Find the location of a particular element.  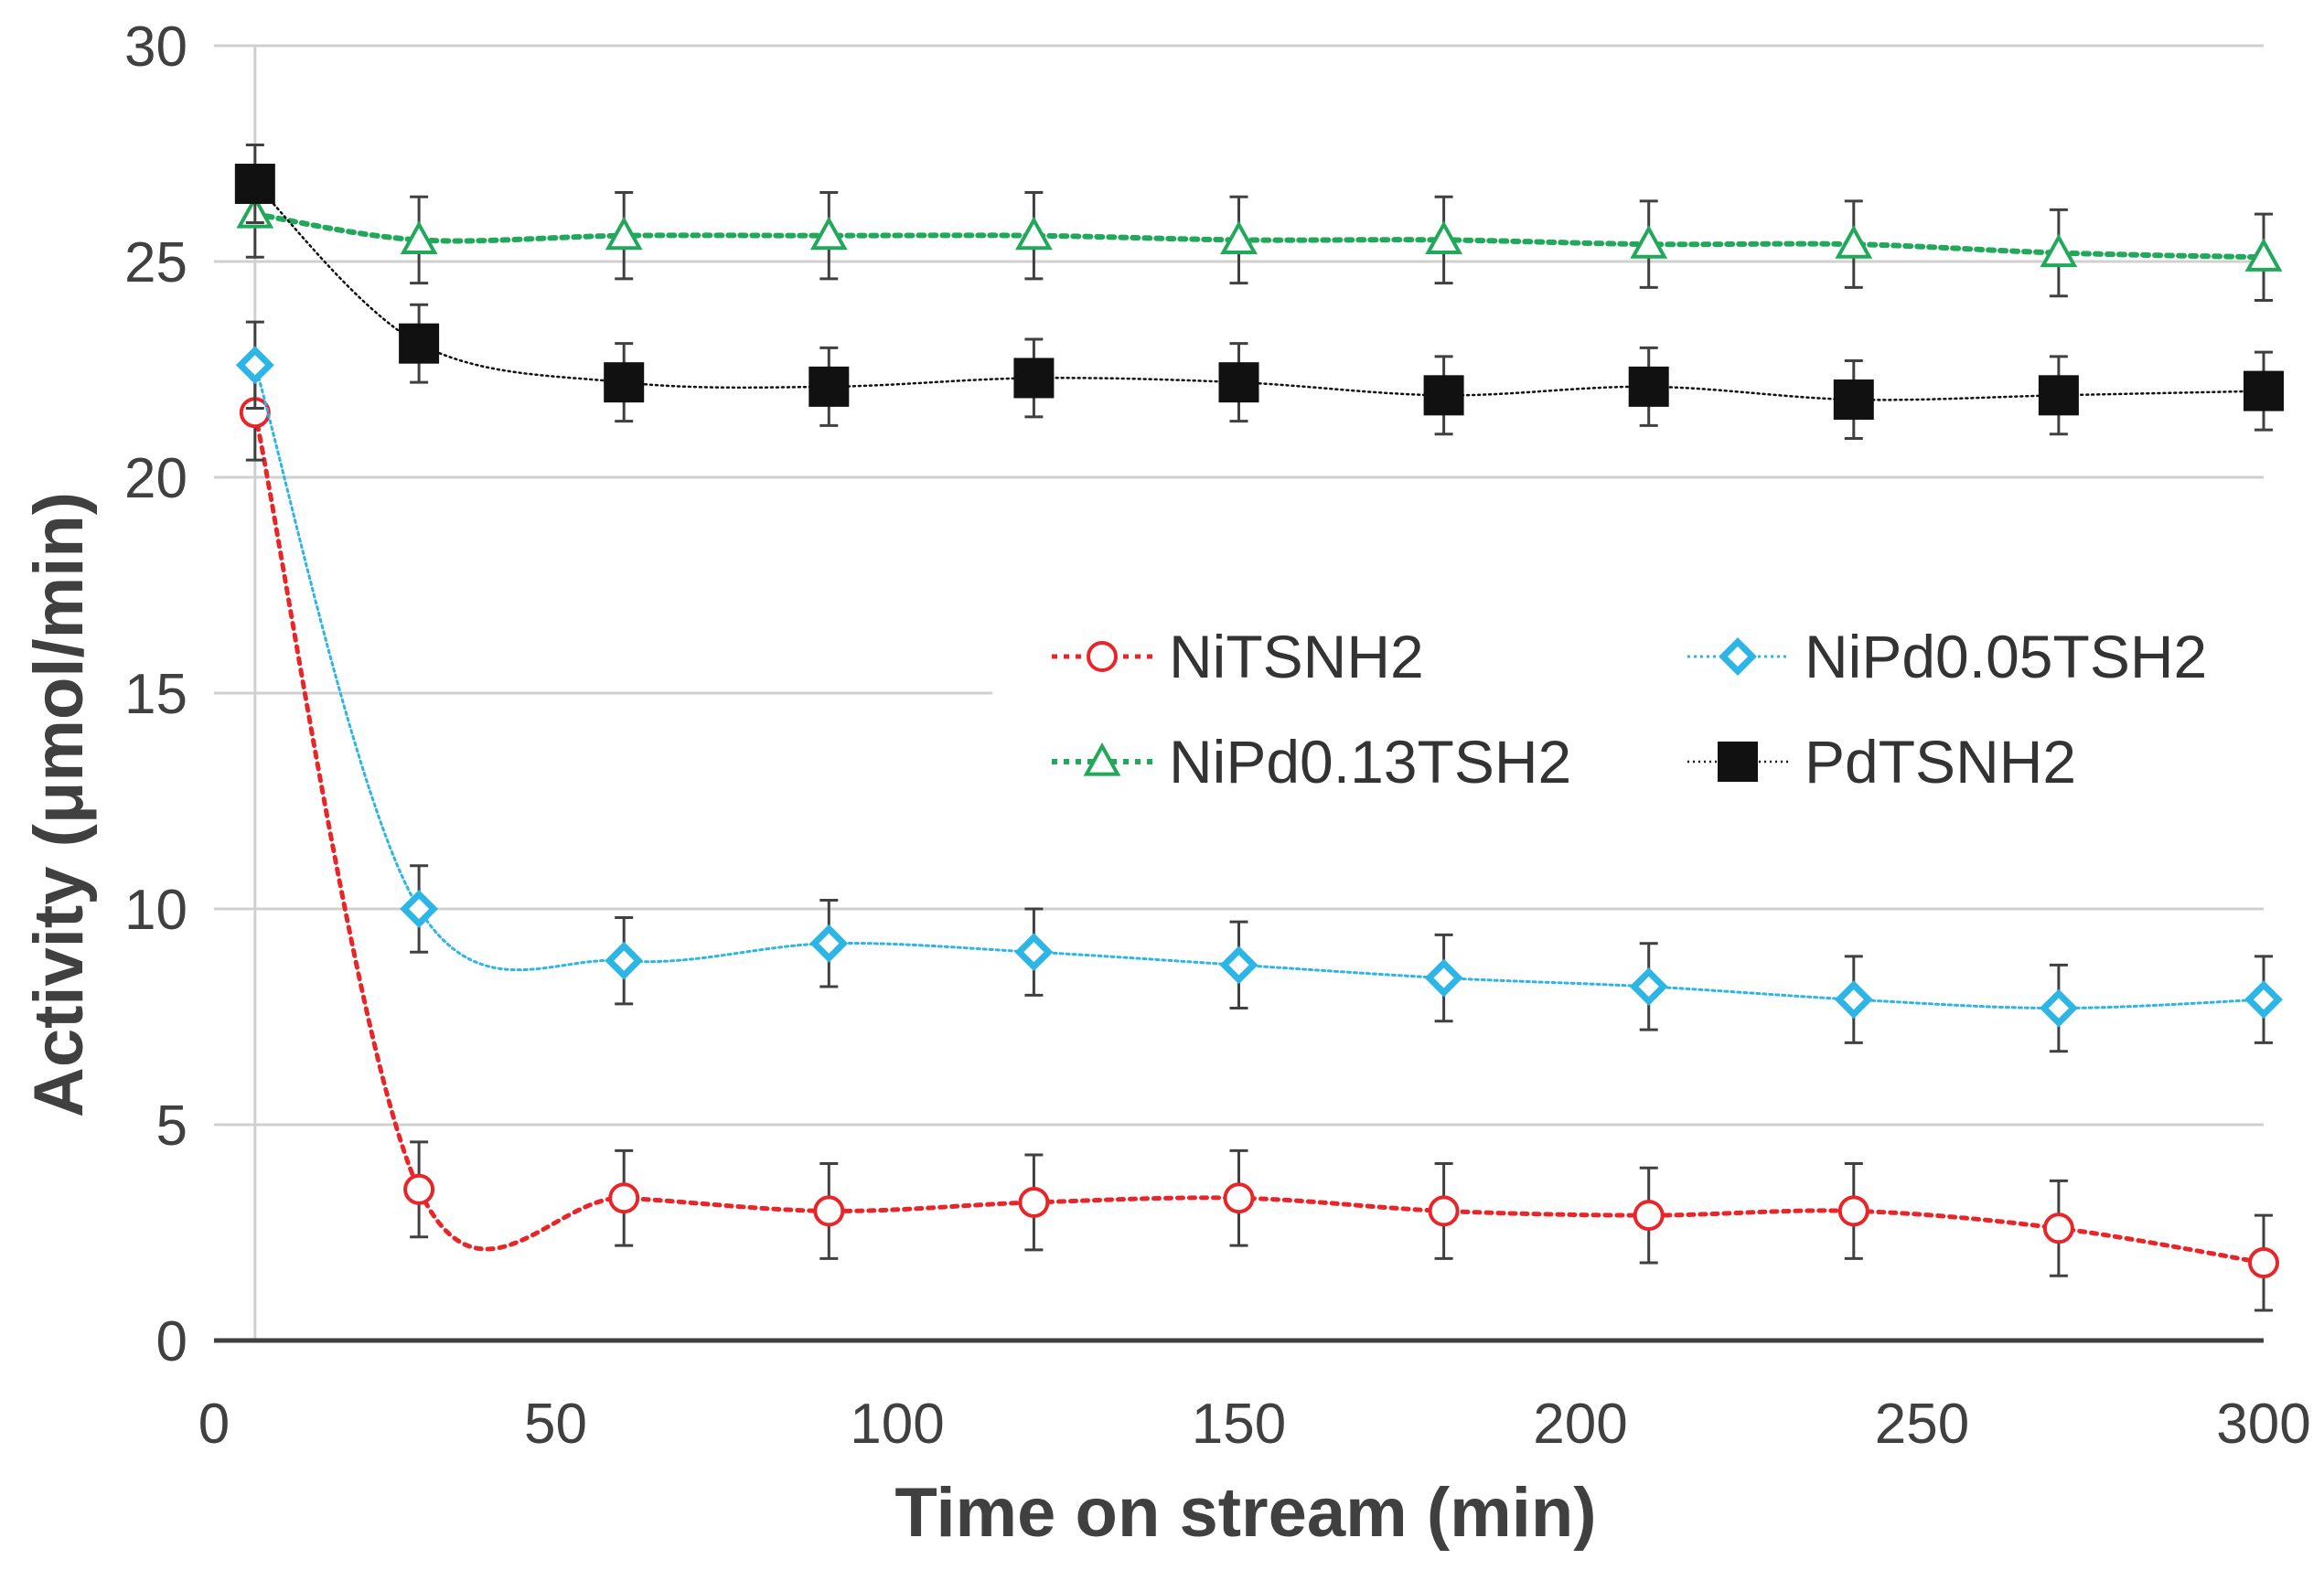

legend-item-nitsnh2: NiTSNH2 is located at coordinates (1238, 657).